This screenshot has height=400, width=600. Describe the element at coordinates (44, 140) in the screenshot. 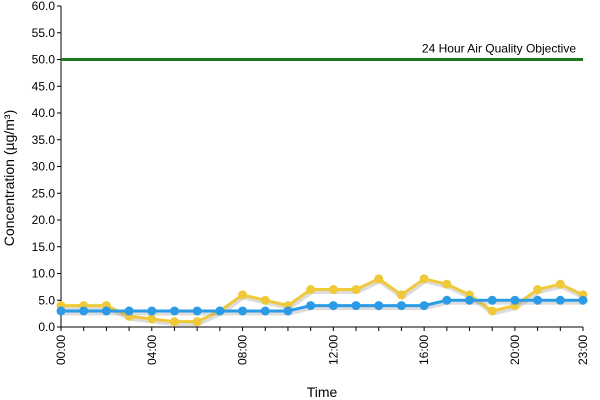

I see `y-tick-label: 35.0` at that location.